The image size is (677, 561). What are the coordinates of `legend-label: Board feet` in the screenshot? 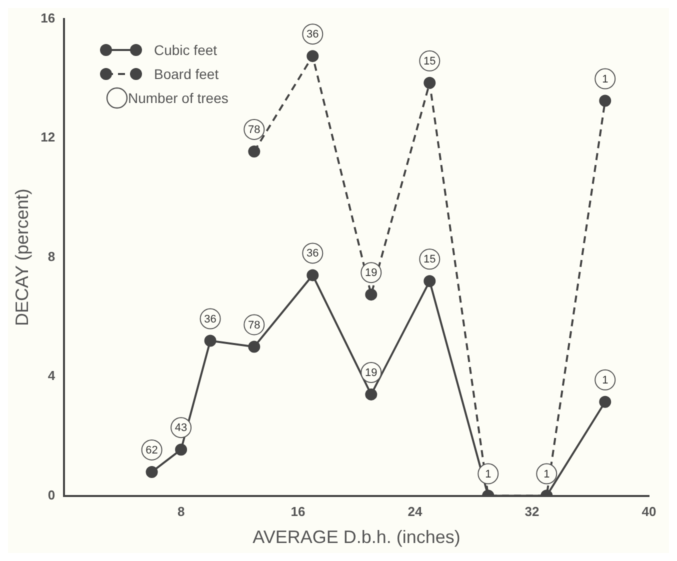 It's located at (186, 74).